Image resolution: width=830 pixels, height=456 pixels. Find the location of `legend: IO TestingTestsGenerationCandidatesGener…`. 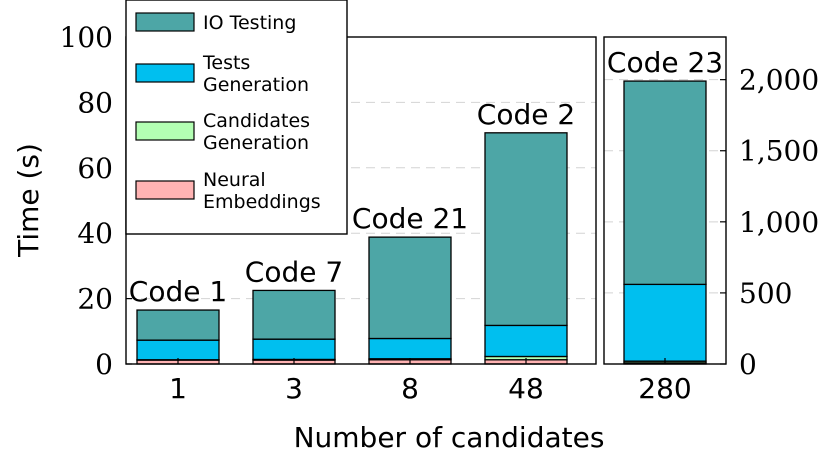

legend: IO TestingTestsGenerationCandidatesGener… is located at coordinates (236, 117).